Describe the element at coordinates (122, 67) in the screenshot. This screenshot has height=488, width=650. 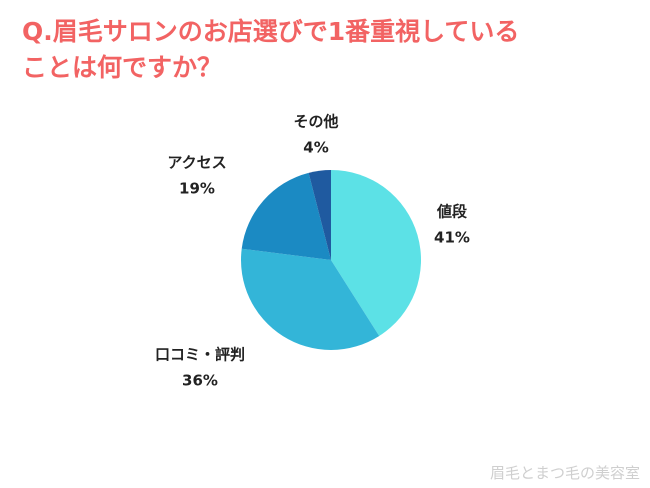
I see `chart-title: ことは何ですか？` at that location.